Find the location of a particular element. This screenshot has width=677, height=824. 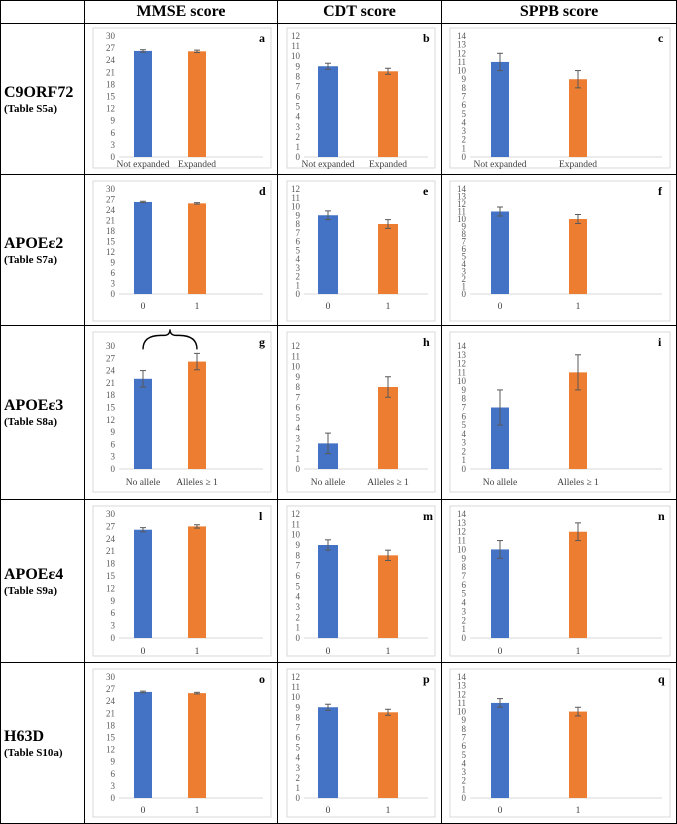

panel-letter: c is located at coordinates (661, 38).